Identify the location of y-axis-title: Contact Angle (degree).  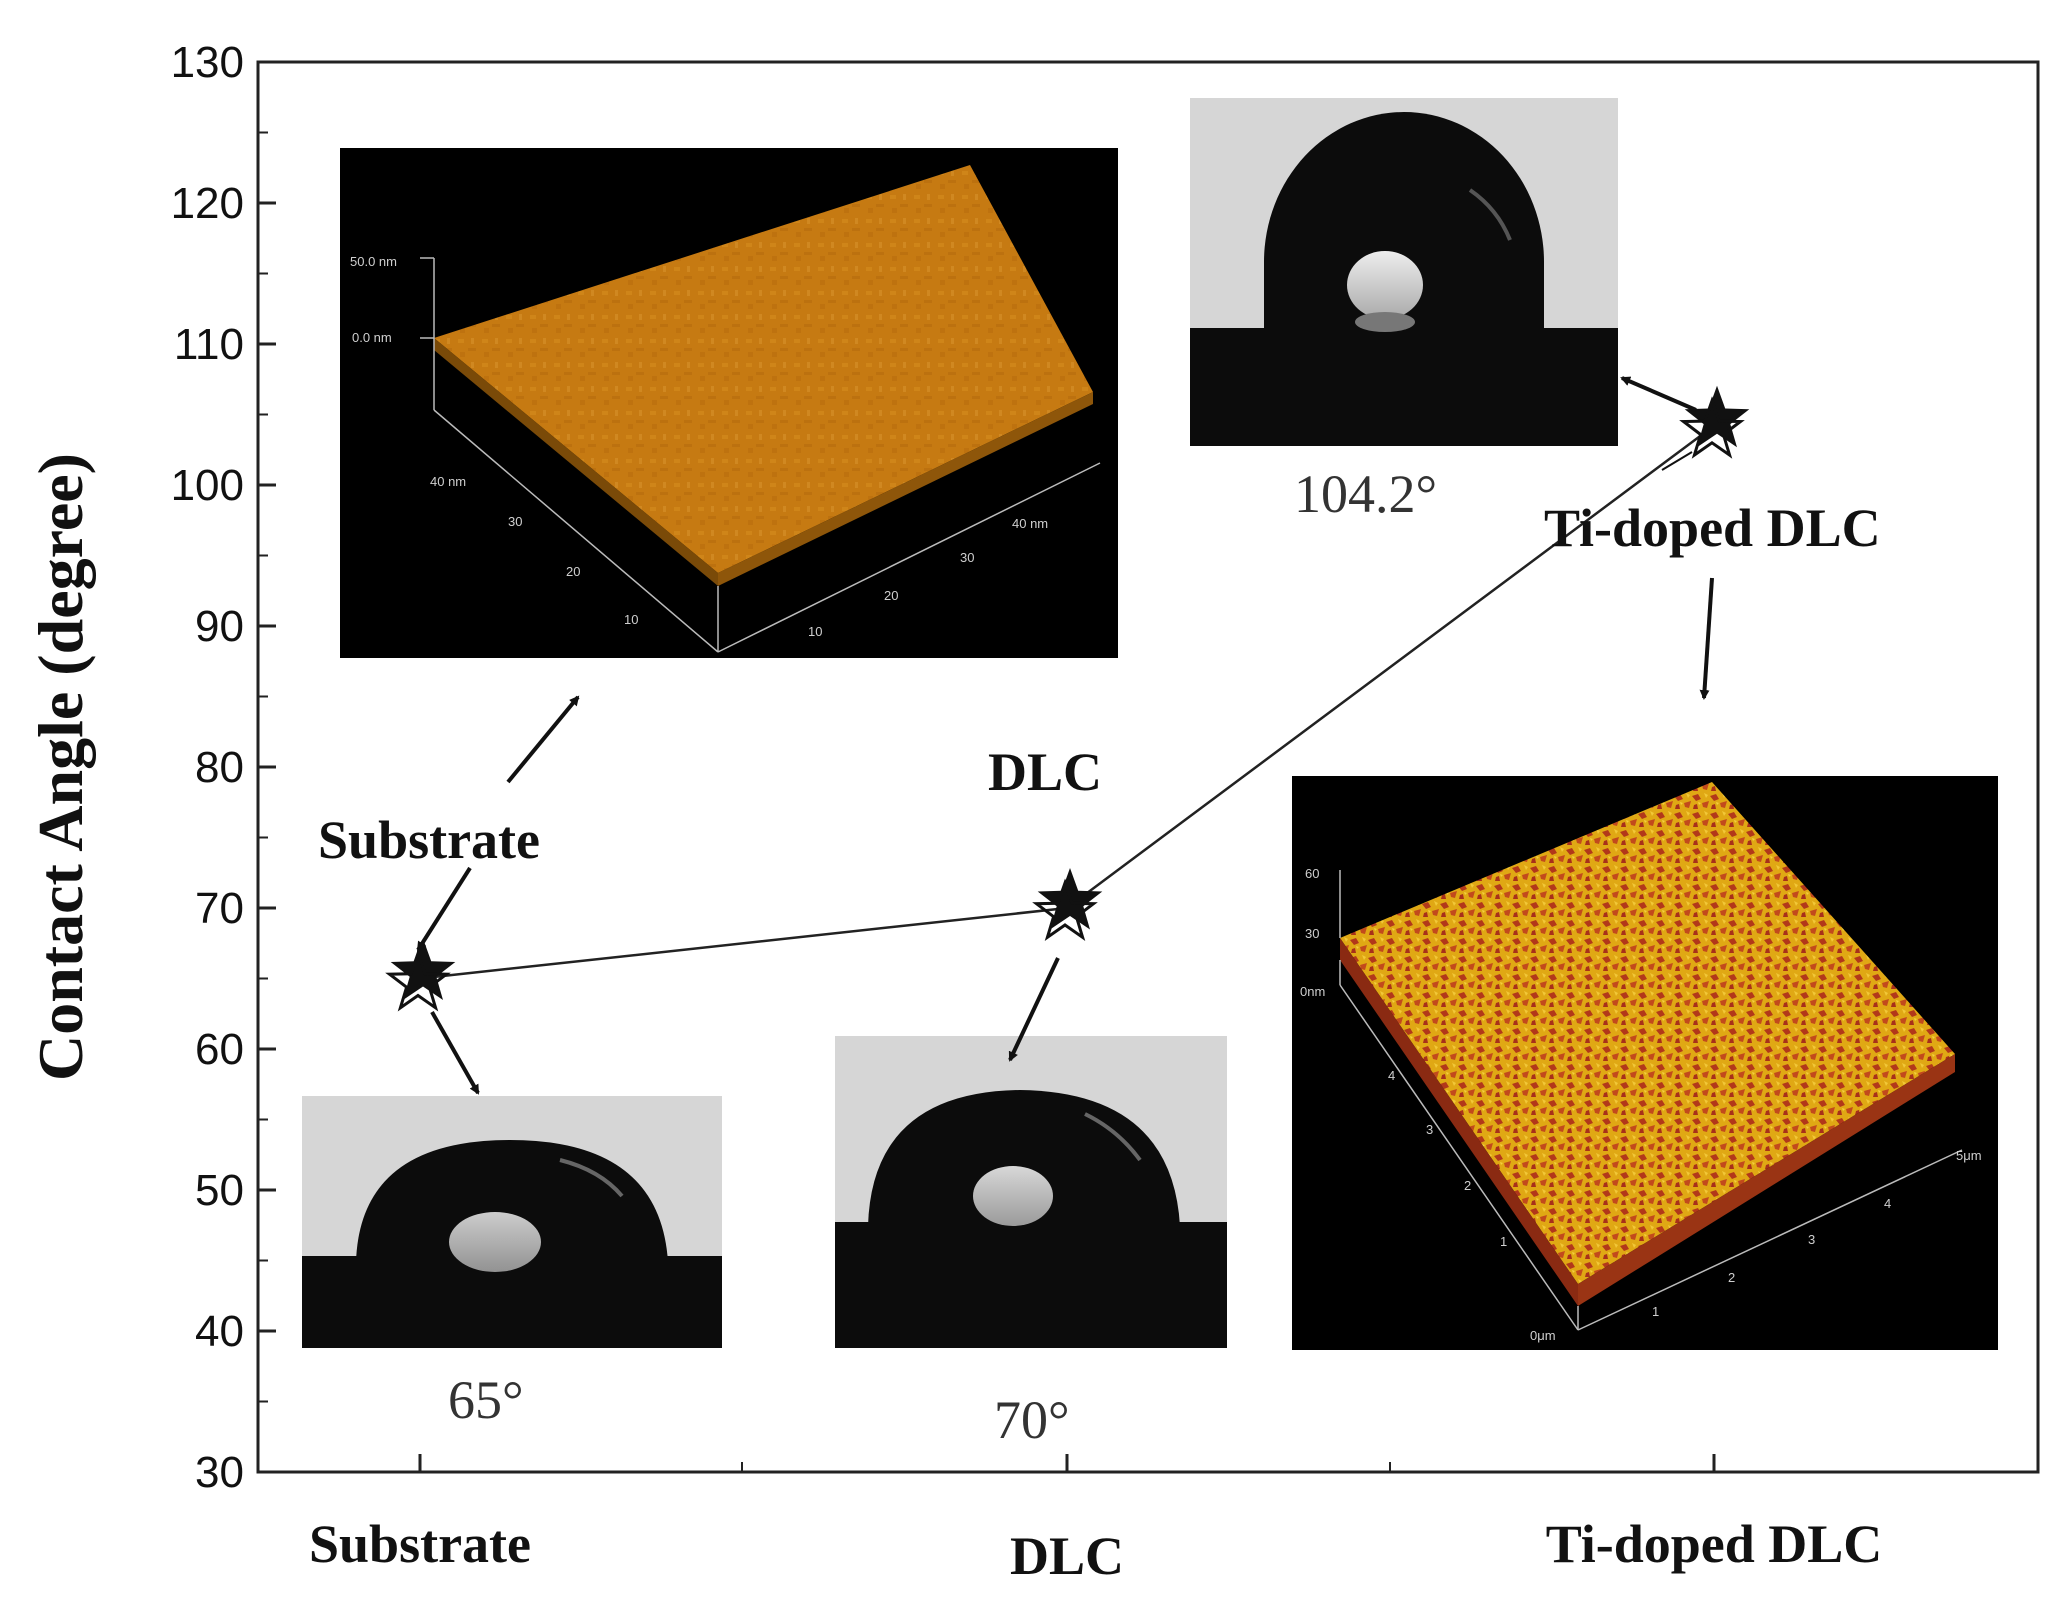
(60, 767).